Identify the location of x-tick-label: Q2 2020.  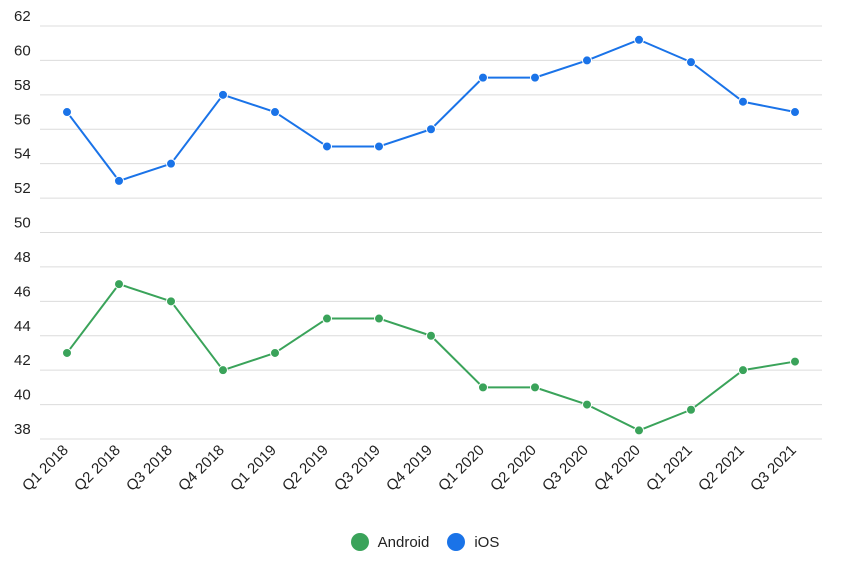
(513, 468).